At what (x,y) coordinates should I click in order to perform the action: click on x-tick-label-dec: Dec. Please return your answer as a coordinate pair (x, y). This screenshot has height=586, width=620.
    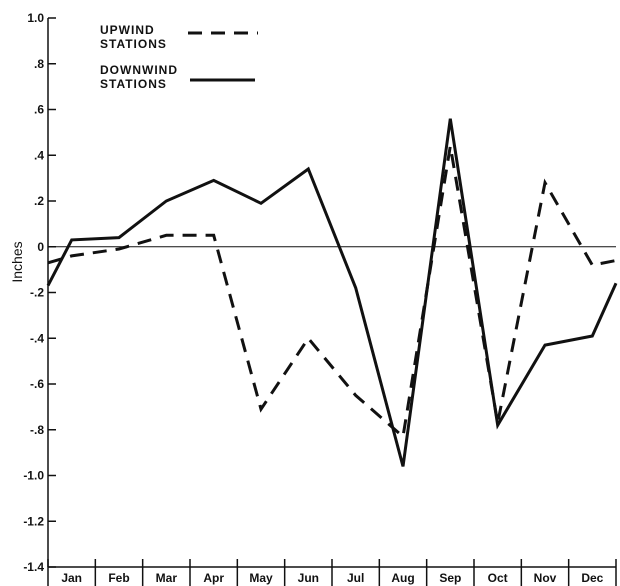
    Looking at the image, I should click on (592, 578).